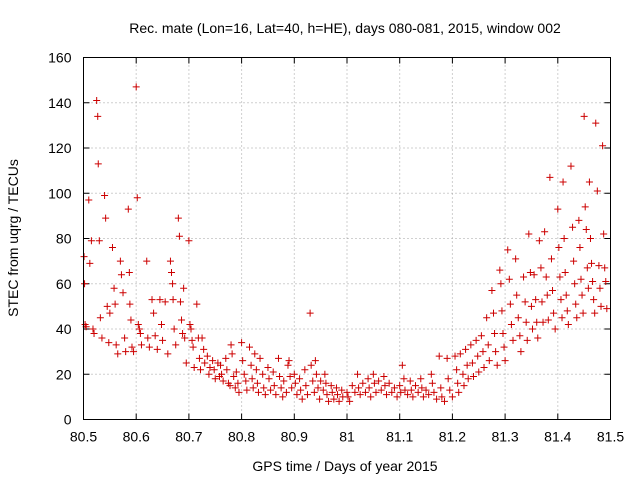 Image resolution: width=640 pixels, height=480 pixels. Describe the element at coordinates (136, 437) in the screenshot. I see `x-tick-label: 80.6` at that location.